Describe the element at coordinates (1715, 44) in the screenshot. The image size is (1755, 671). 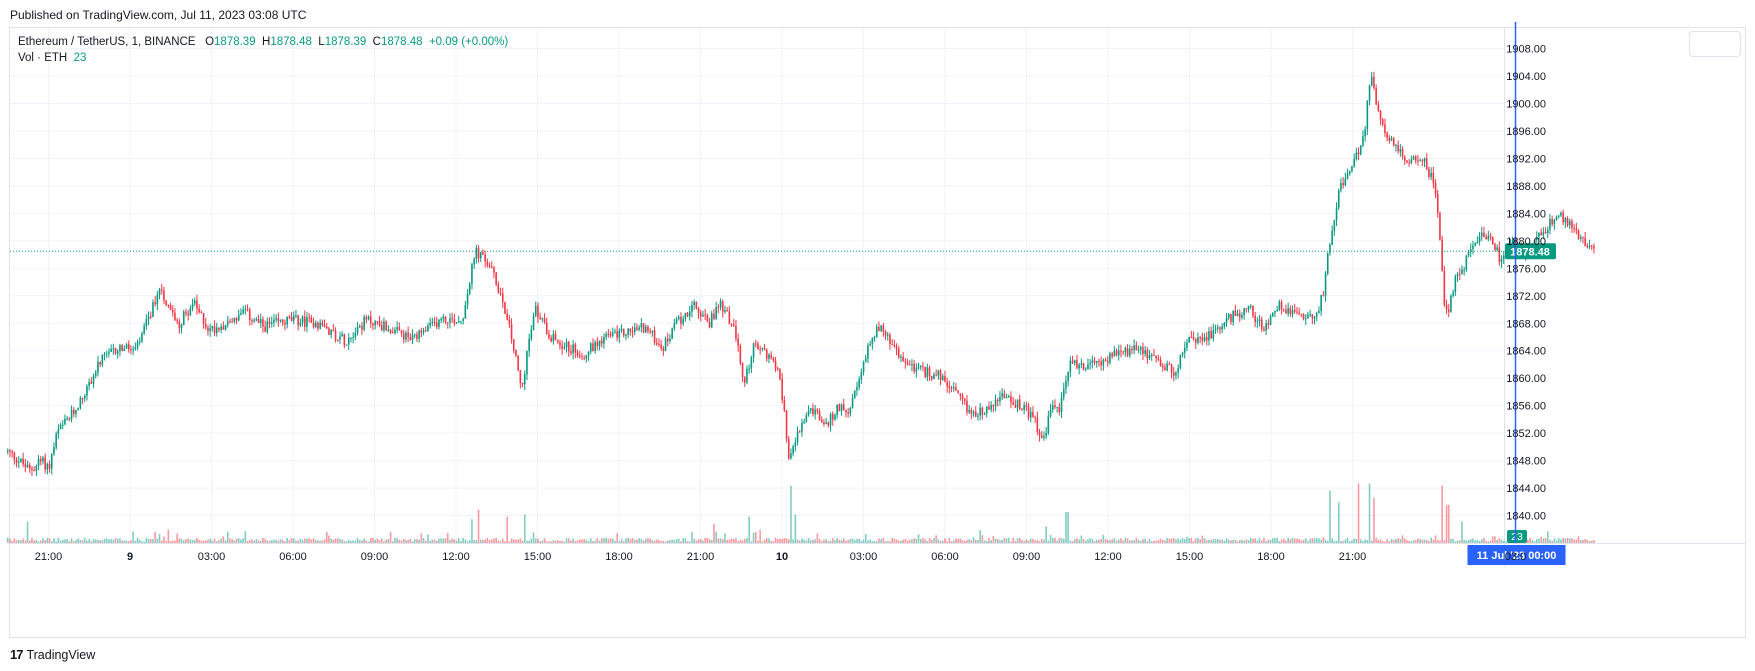
I see `chart-settings-button` at that location.